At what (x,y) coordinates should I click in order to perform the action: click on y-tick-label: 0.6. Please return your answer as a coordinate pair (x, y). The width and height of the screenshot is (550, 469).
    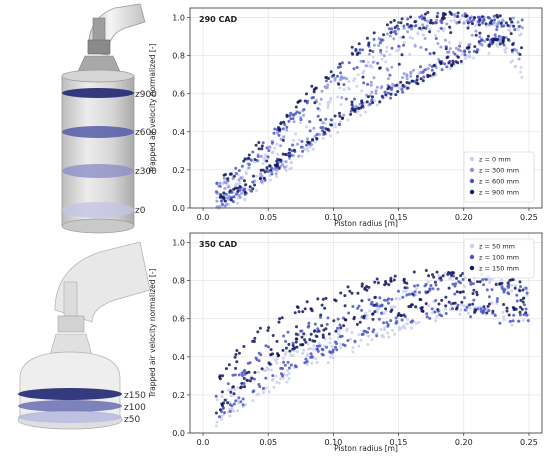
    Looking at the image, I should click on (178, 94).